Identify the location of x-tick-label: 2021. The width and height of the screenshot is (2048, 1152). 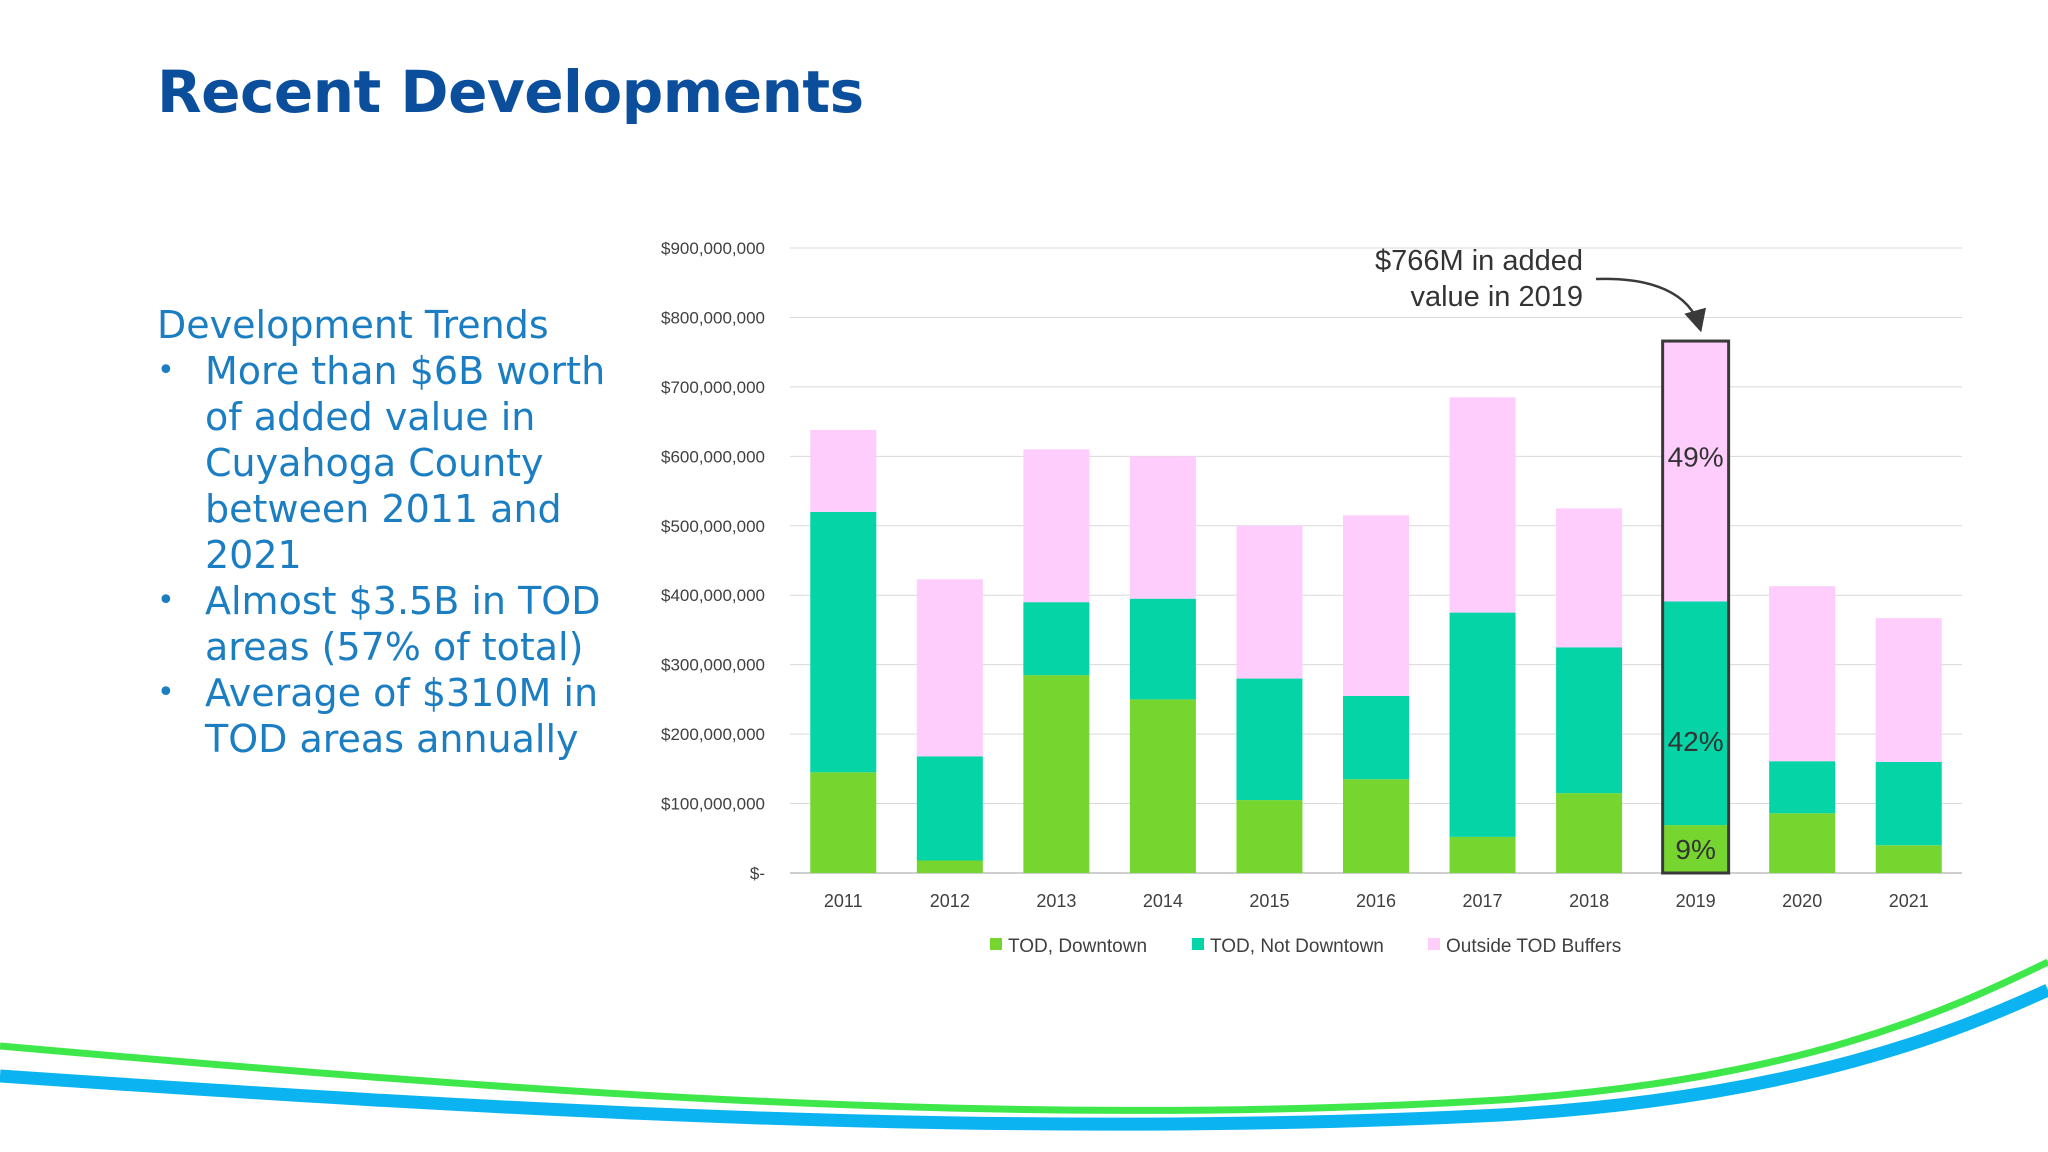
(1909, 901).